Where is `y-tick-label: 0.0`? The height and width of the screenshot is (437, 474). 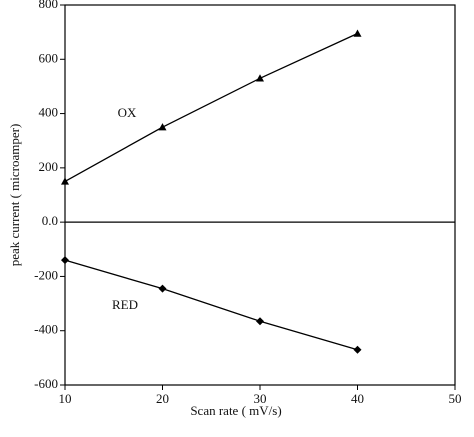 y-tick-label: 0.0 is located at coordinates (50, 220).